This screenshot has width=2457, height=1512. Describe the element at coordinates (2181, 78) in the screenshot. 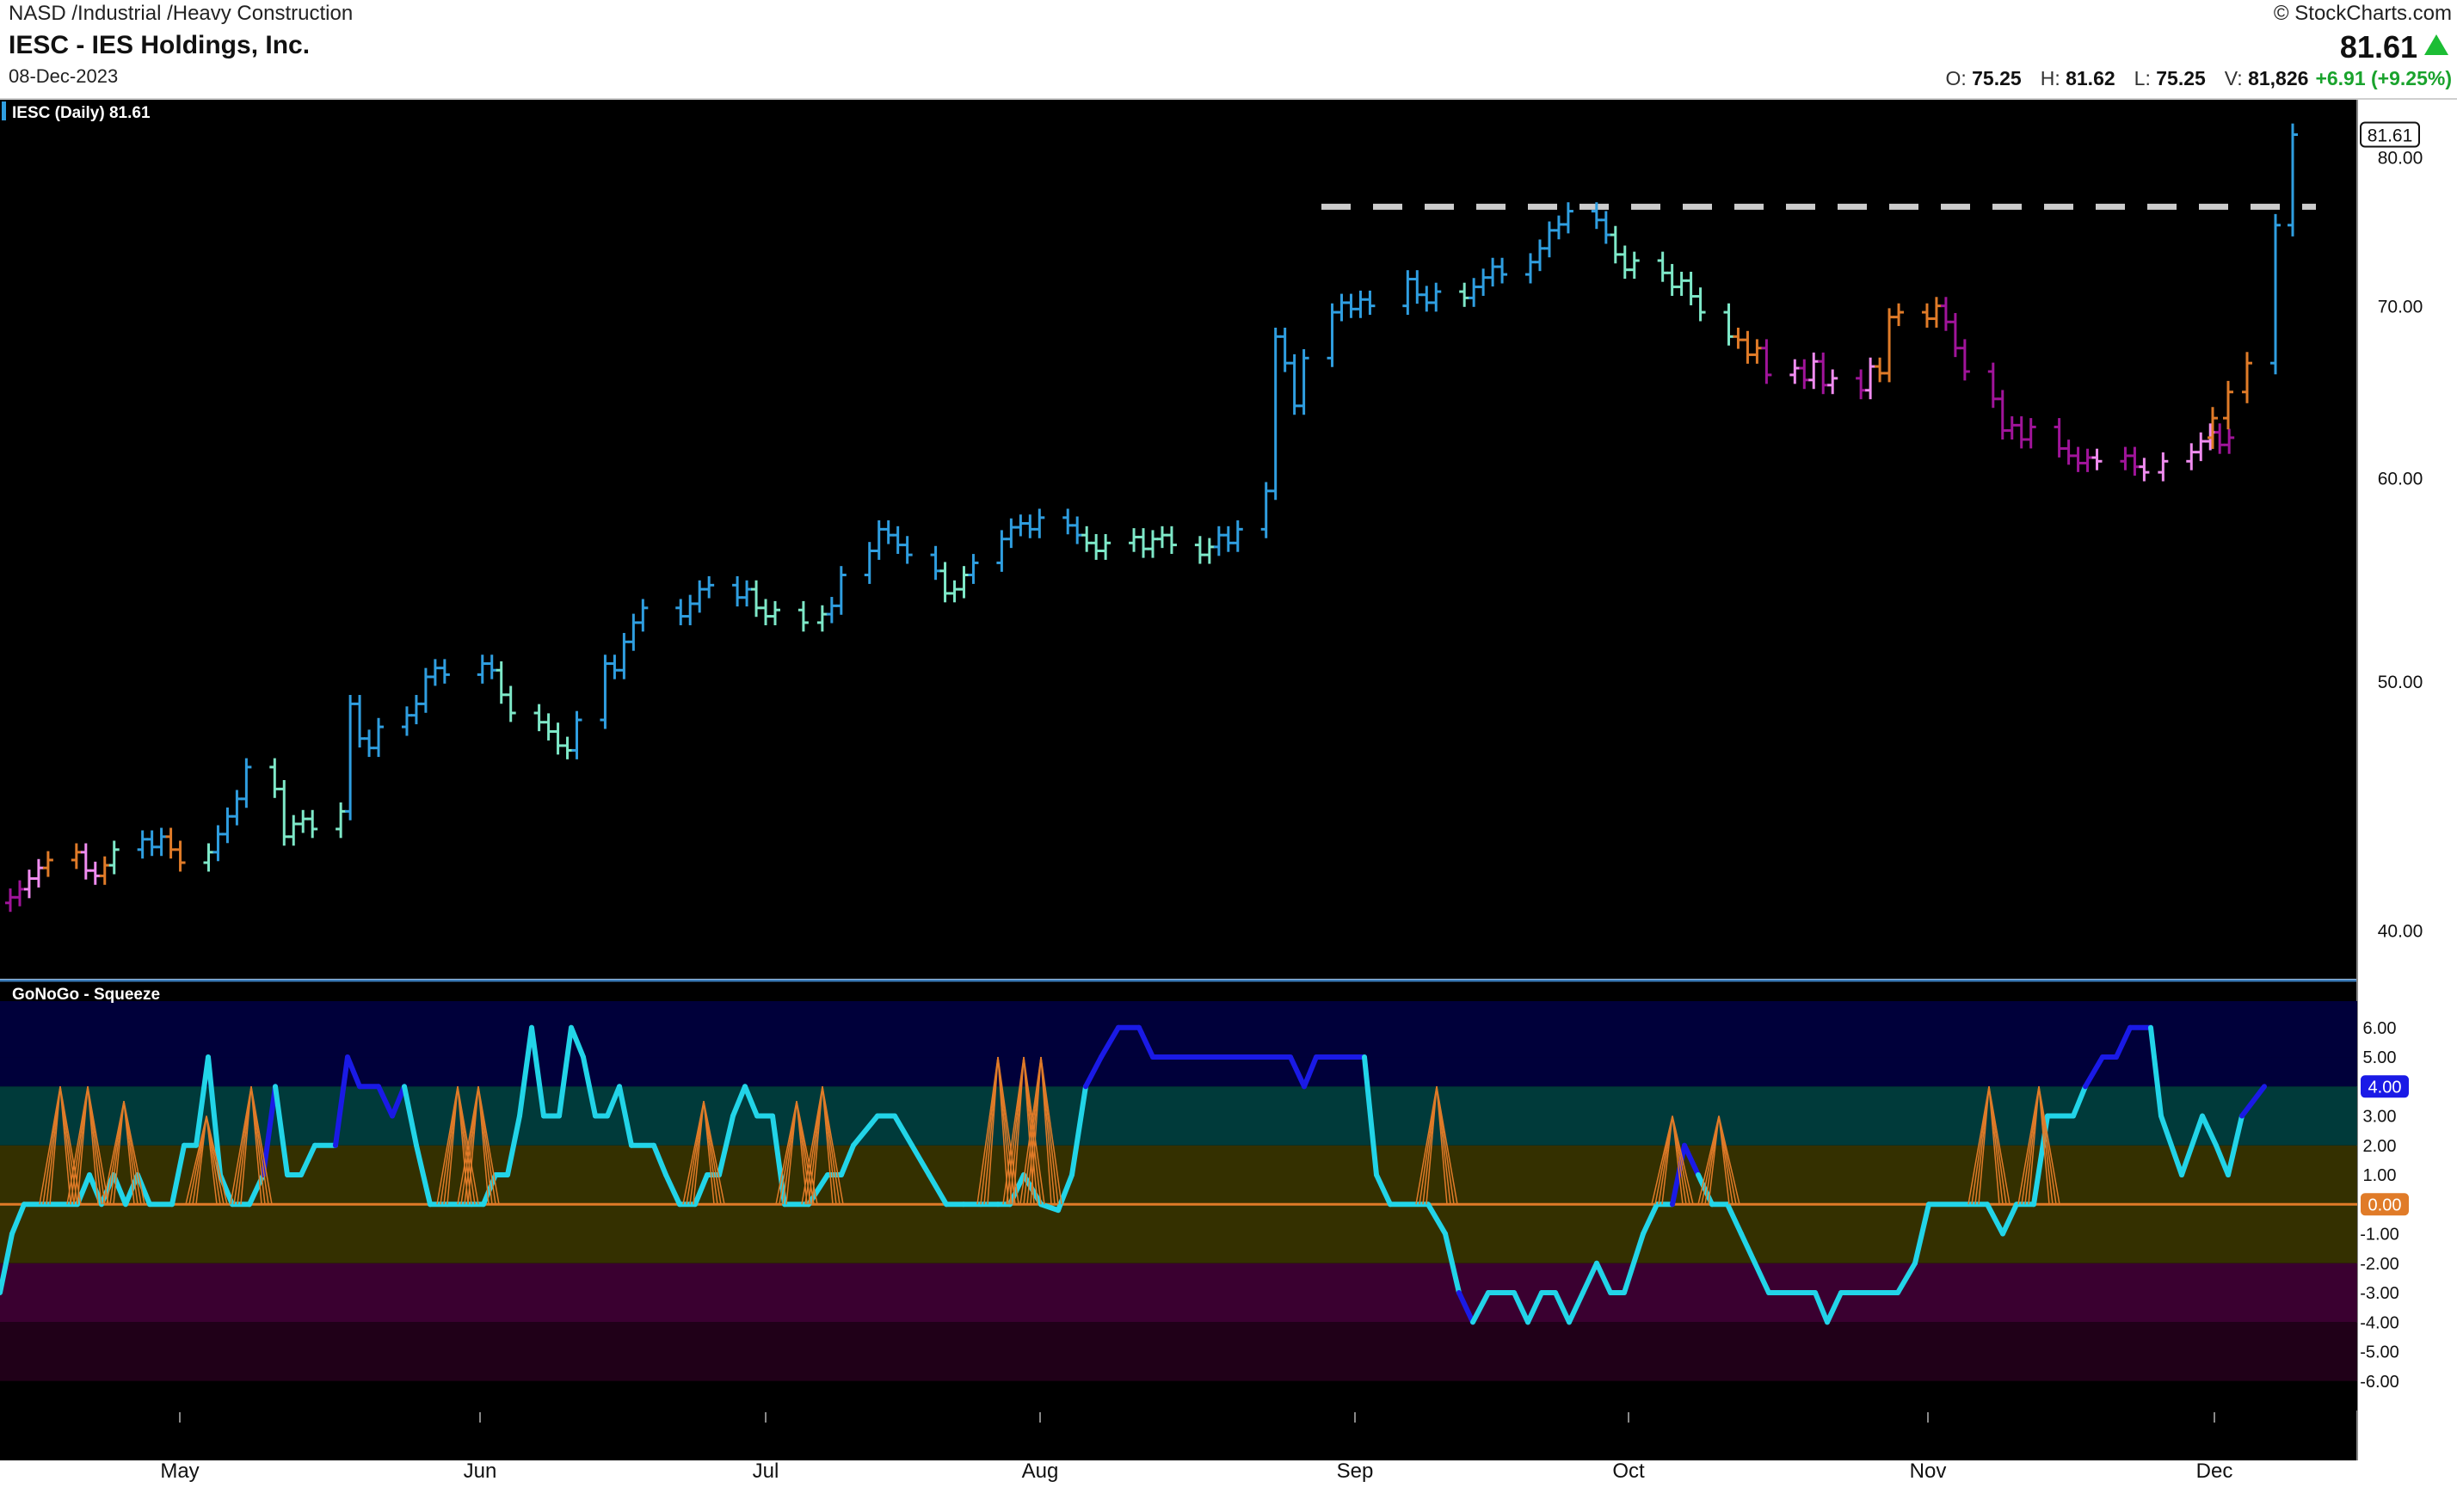

I see `low-value: 75.25` at that location.